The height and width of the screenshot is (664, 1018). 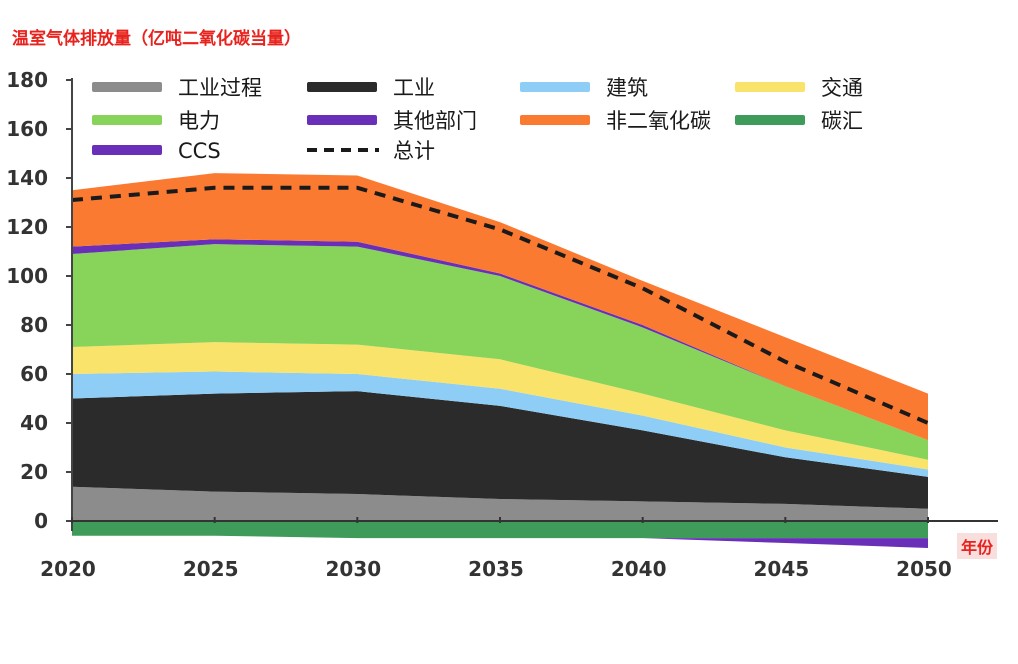 I want to click on y-tick-label: 160, so click(x=27, y=129).